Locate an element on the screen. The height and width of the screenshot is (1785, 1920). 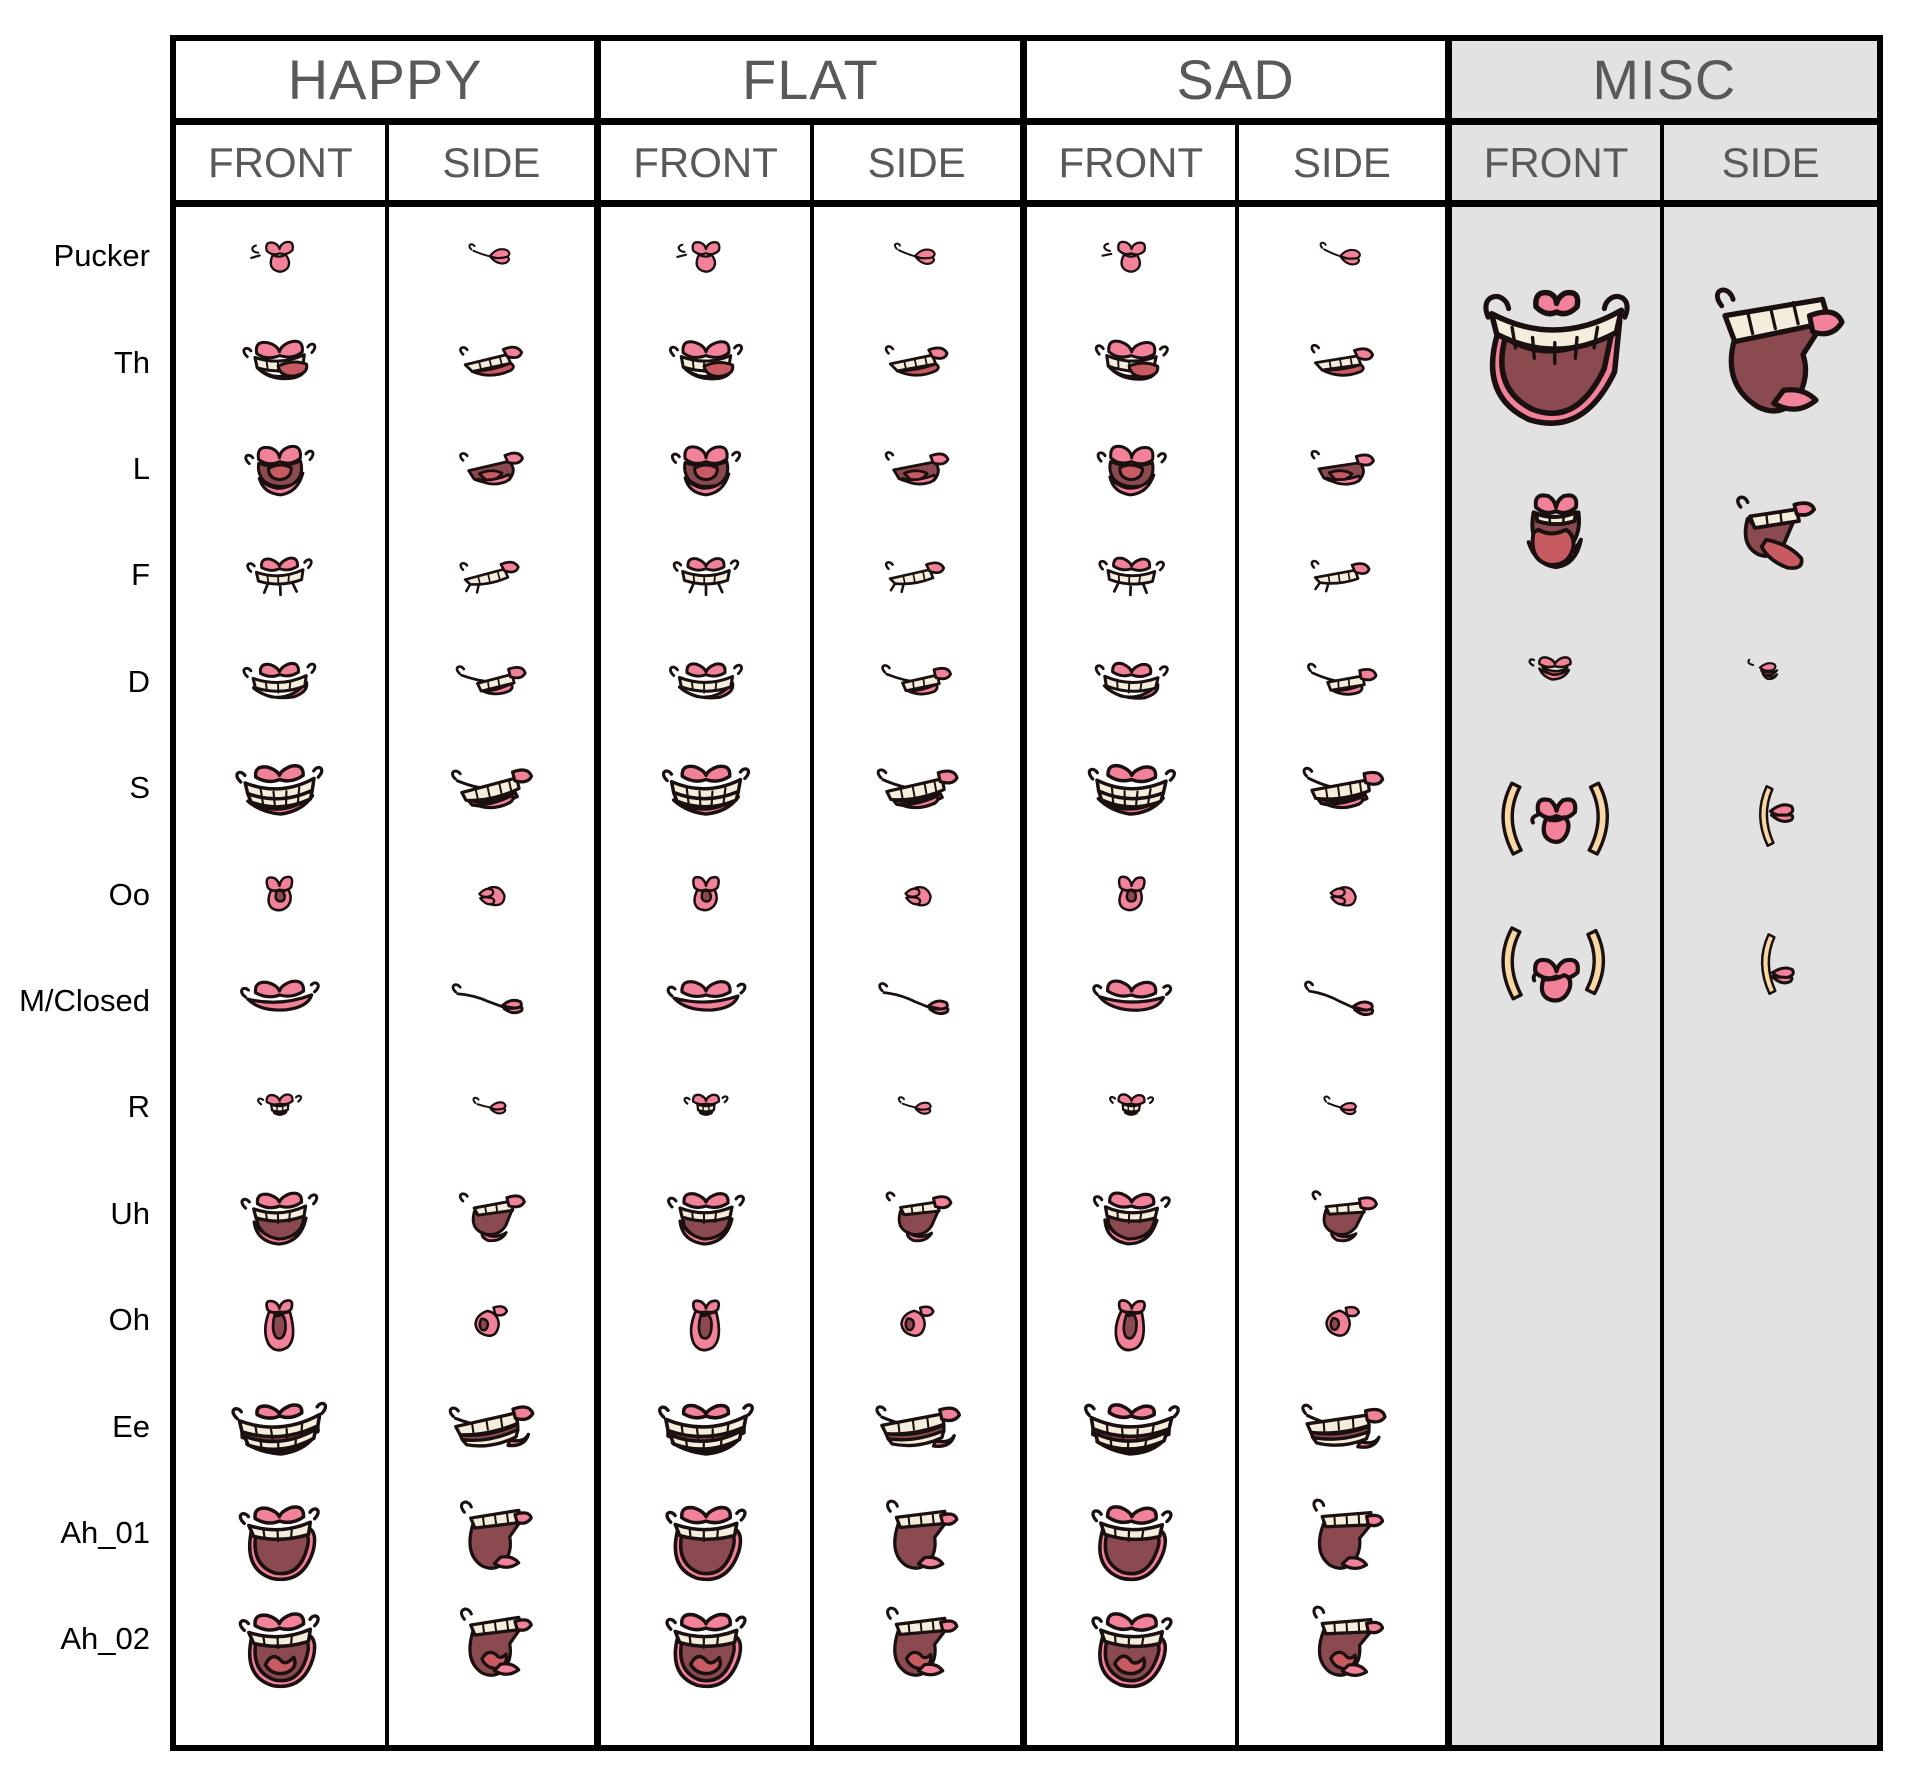
uh-front-mouth-icon is located at coordinates (706, 1218).